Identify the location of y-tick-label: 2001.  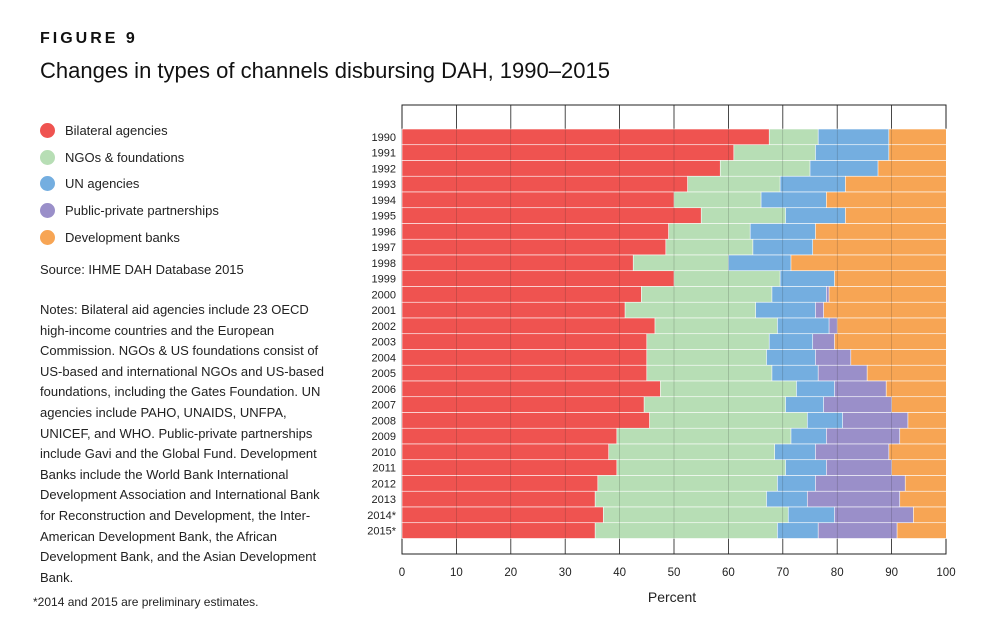
(384, 311).